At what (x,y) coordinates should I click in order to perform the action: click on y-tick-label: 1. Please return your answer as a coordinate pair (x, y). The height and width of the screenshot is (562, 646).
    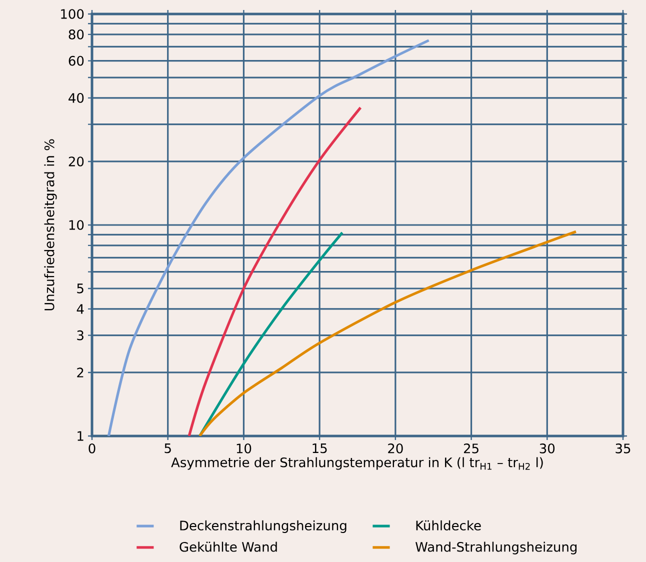
    Looking at the image, I should click on (81, 436).